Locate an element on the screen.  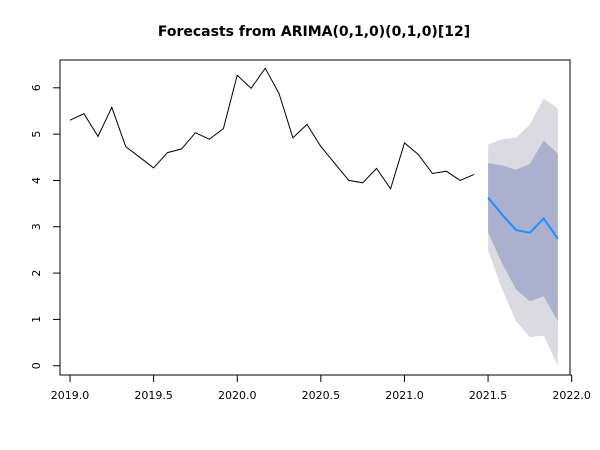
y-tick-label: 2 is located at coordinates (36, 273).